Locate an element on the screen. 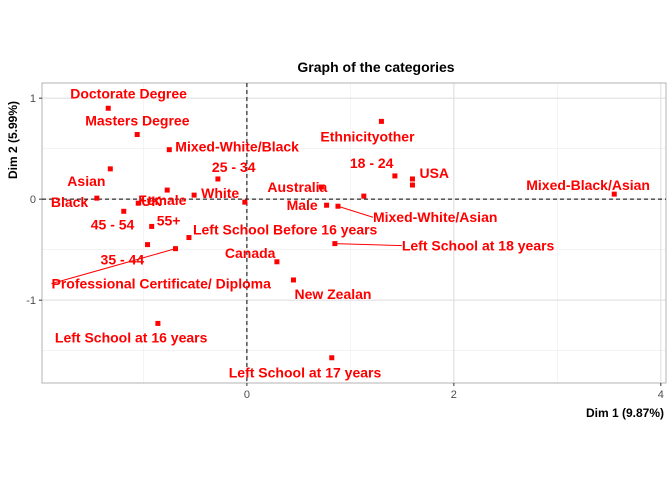  y-tick-label: 0 is located at coordinates (33, 200).